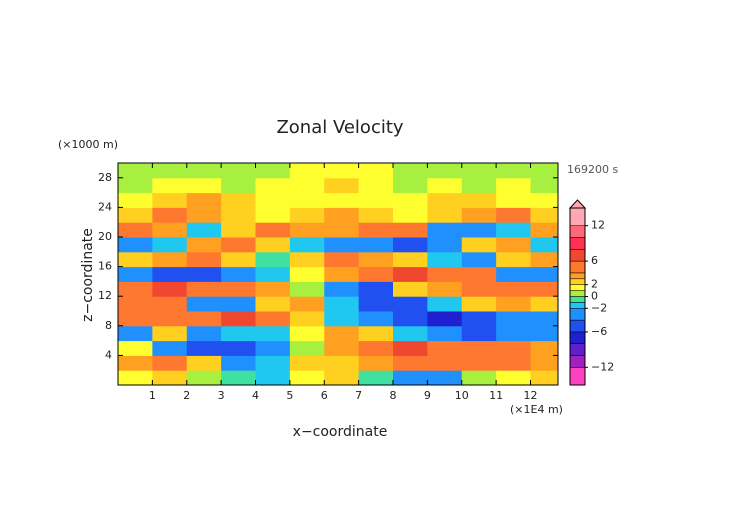 The image size is (752, 532). Describe the element at coordinates (594, 284) in the screenshot. I see `colorbar-tick-label: 2` at that location.